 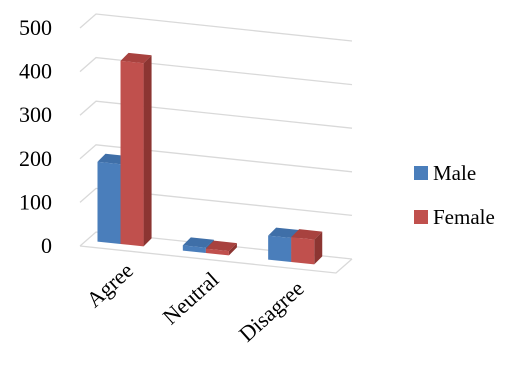 I want to click on legend: Male Female, so click(x=454, y=195).